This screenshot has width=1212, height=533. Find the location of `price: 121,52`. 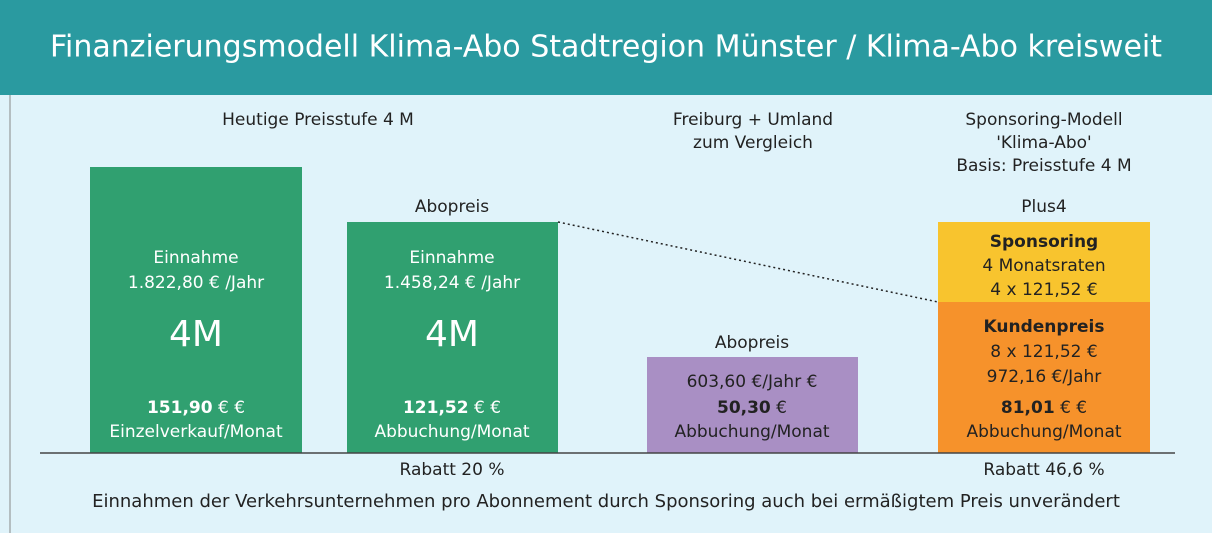

price: 121,52 is located at coordinates (436, 408).